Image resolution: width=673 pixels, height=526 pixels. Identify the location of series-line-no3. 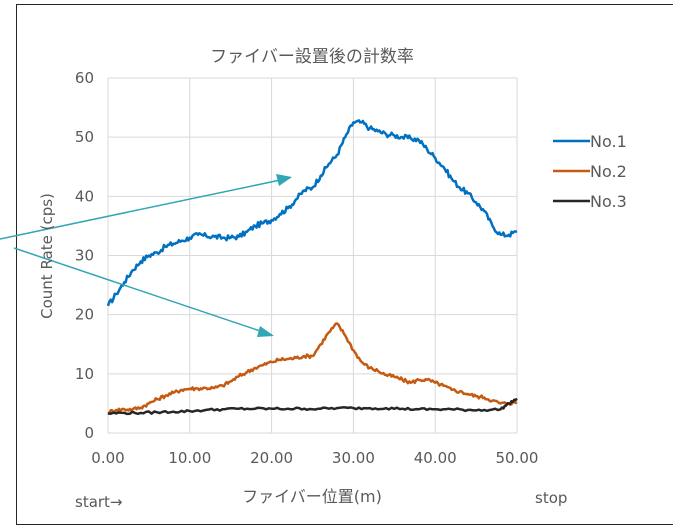
(312, 406).